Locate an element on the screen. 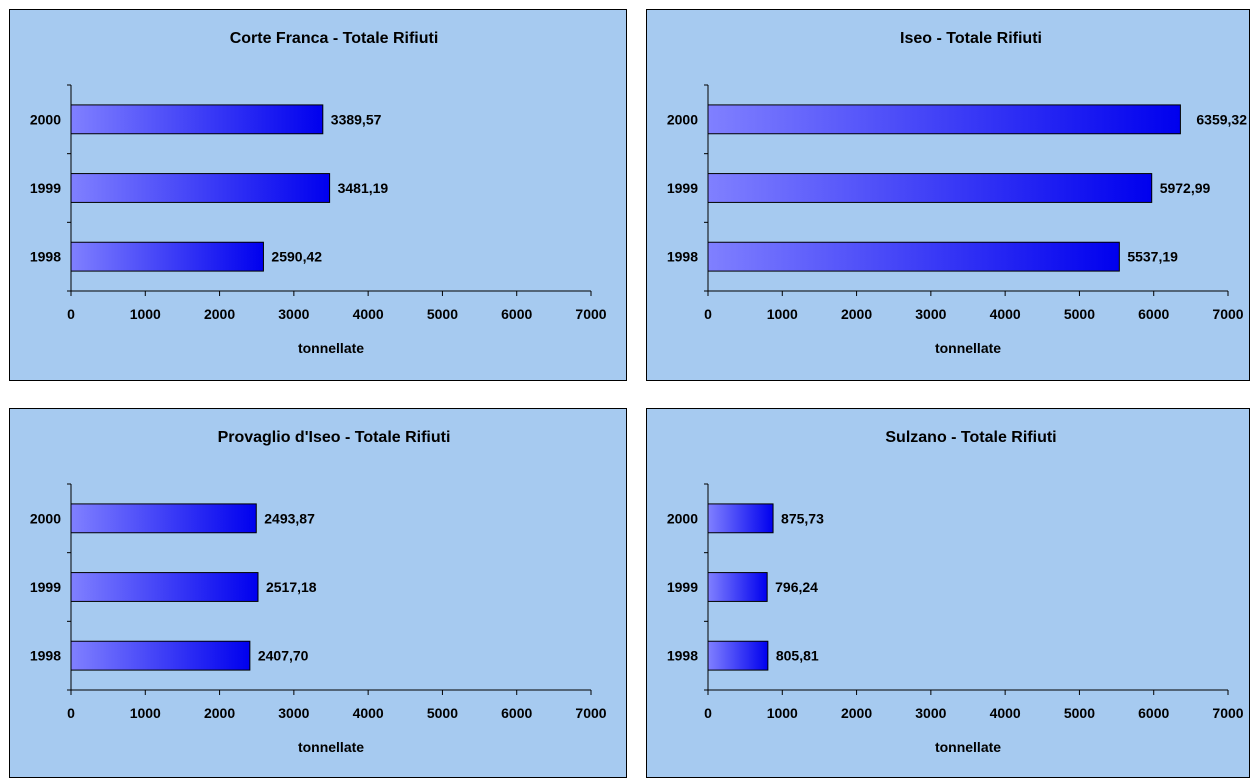 Image resolution: width=1250 pixels, height=779 pixels. data-label: 796,24 is located at coordinates (796, 587).